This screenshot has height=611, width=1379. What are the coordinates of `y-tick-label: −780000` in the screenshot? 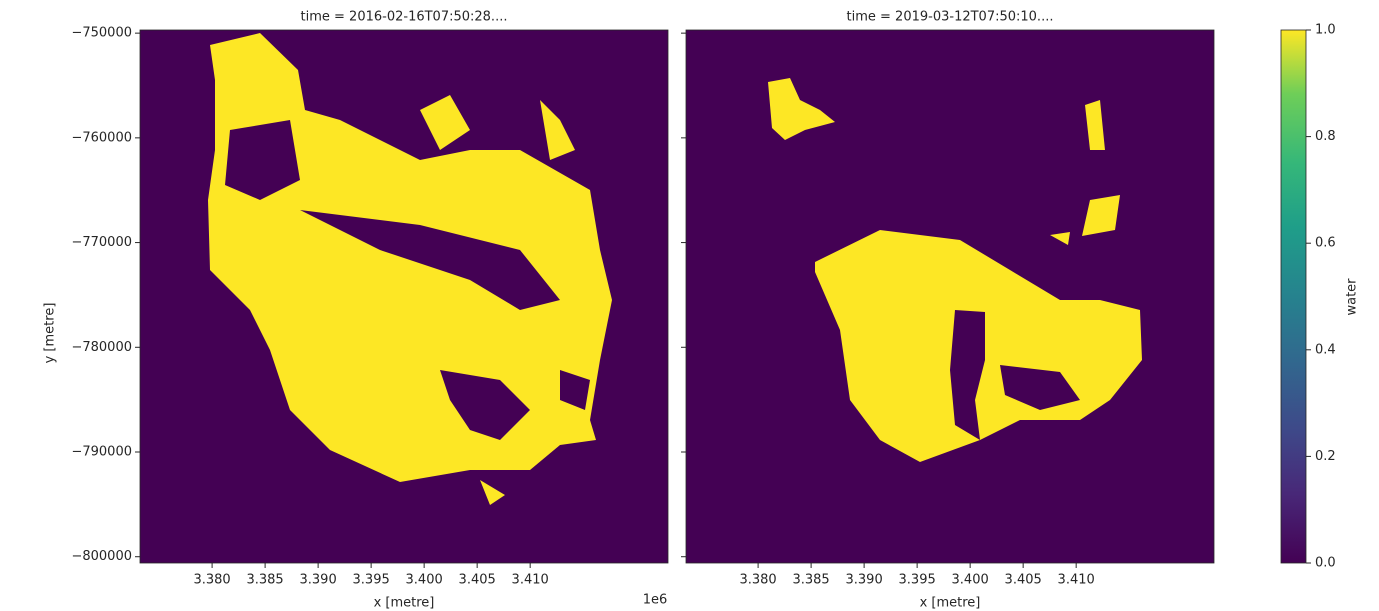 It's located at (101, 347).